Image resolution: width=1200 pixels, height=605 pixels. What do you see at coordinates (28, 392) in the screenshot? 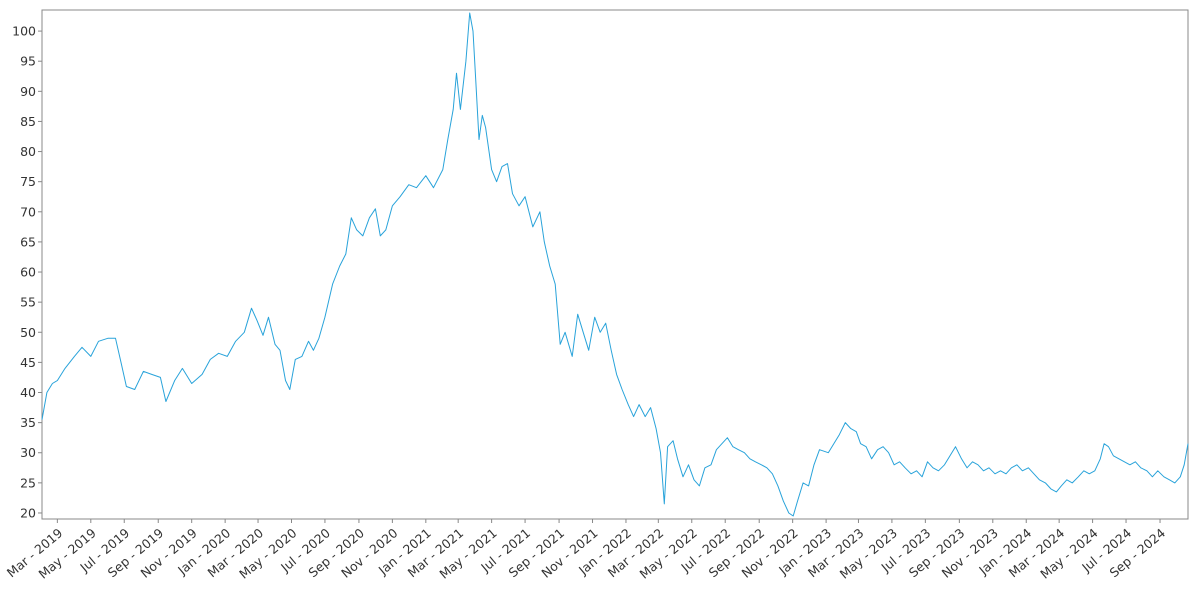
I see `y-tick-label: 40` at bounding box center [28, 392].